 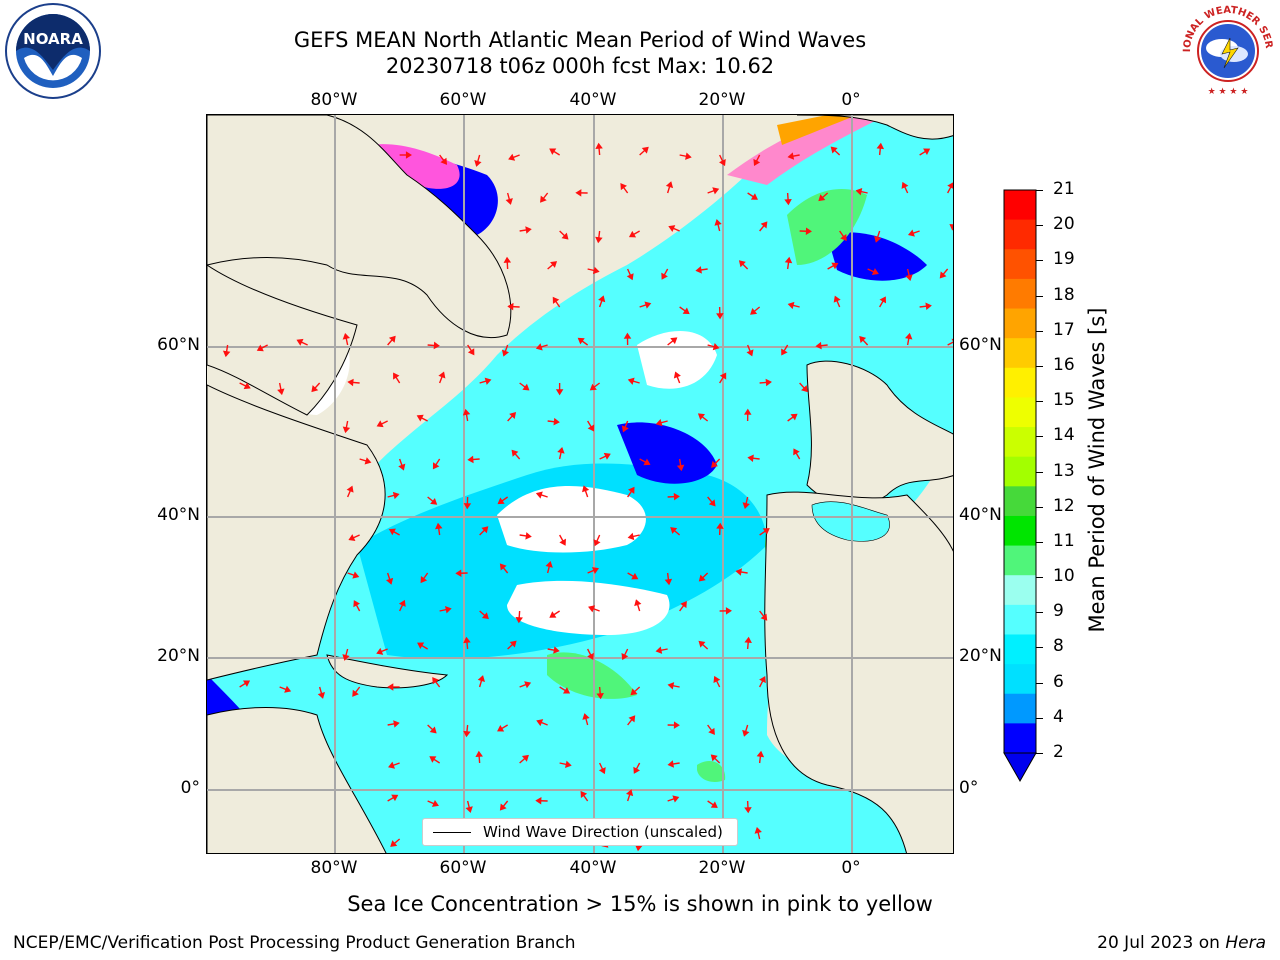 I want to click on footer-date: 20 Jul 2023 on Hera, so click(x=1181, y=943).